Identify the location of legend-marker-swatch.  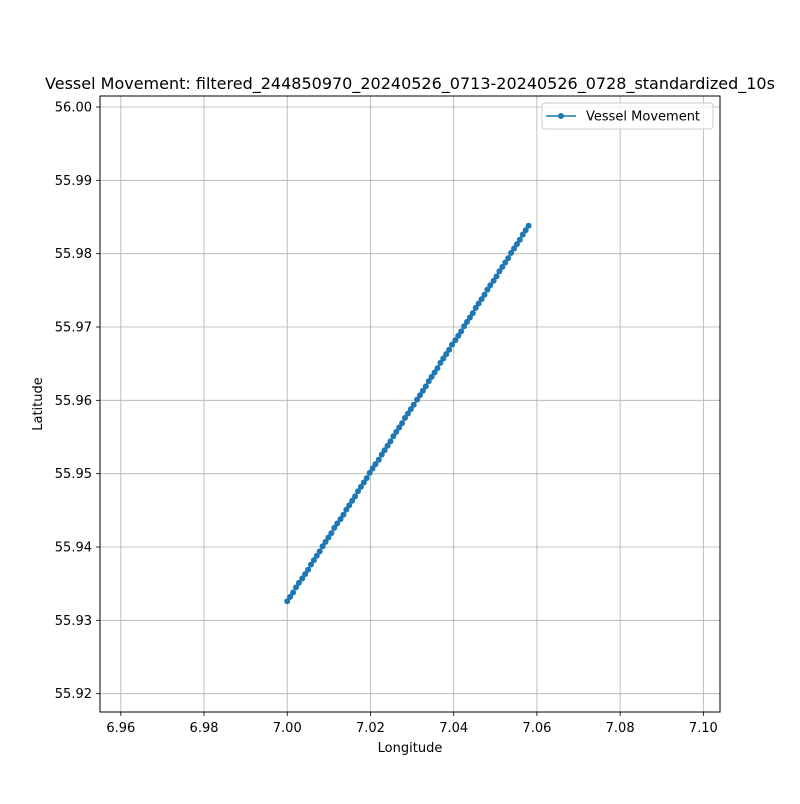
(561, 116).